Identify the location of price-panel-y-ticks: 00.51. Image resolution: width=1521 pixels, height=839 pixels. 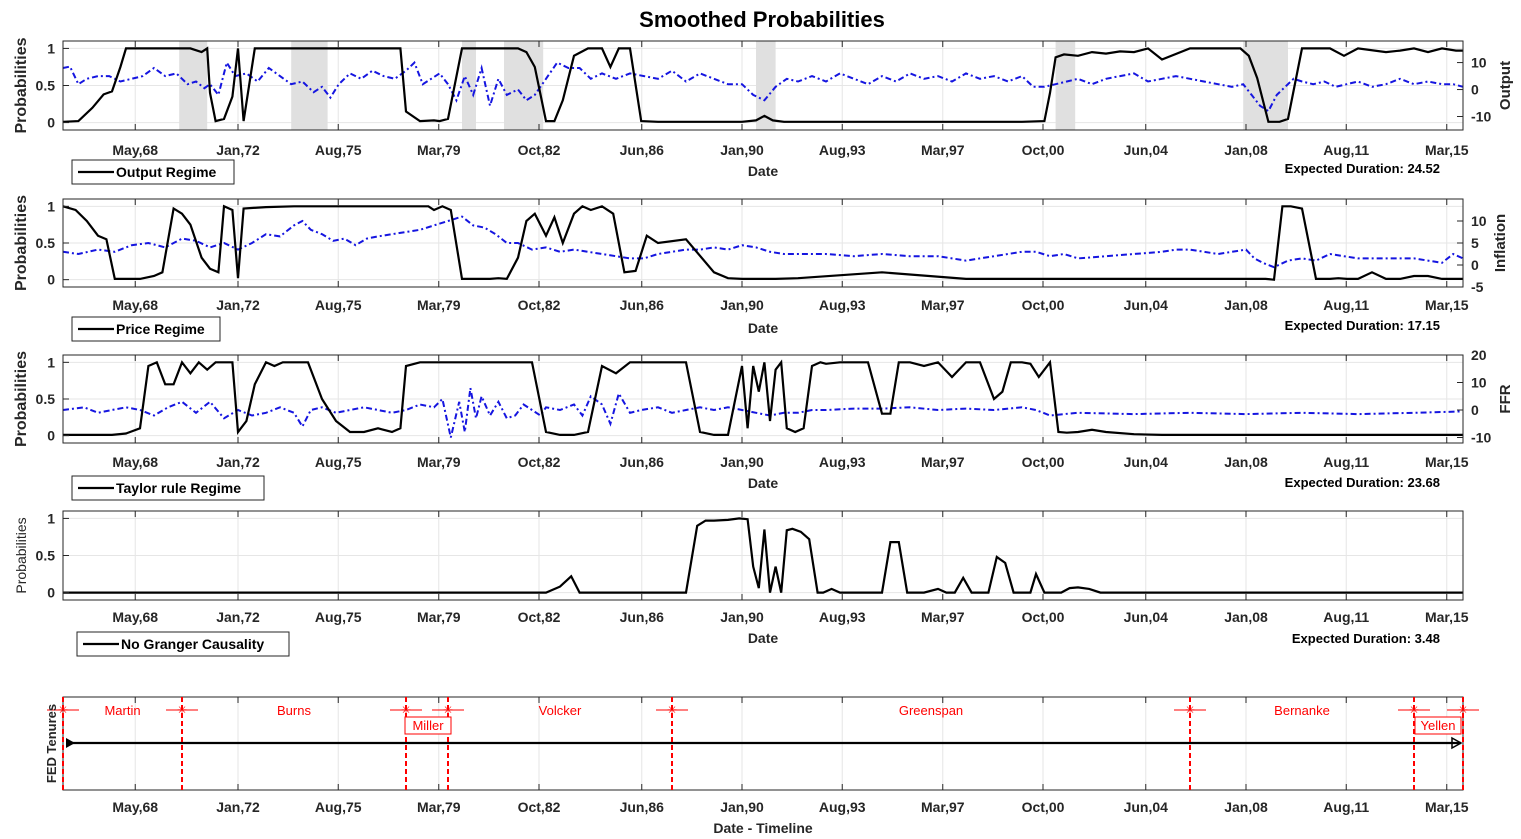
(52, 243).